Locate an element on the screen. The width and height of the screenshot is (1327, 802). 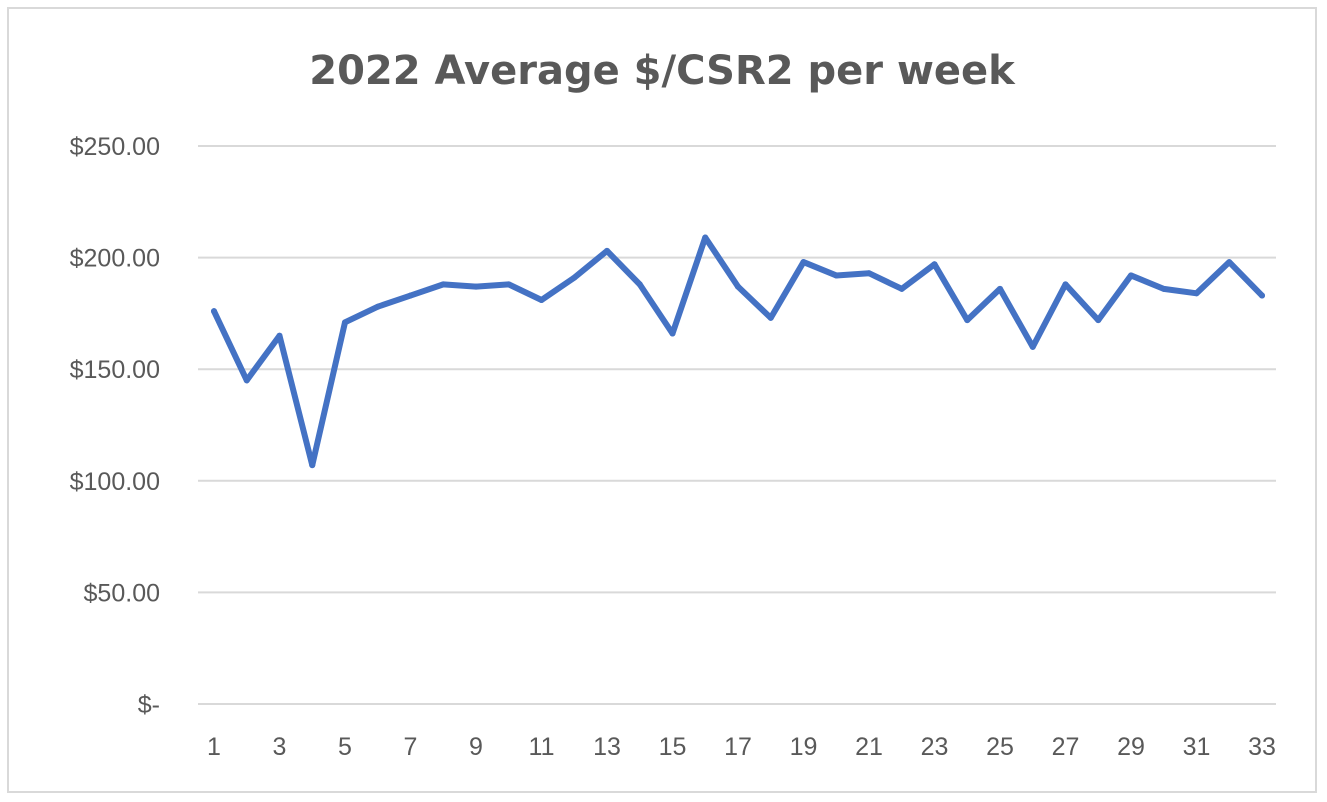
x-axis-ticks: 1 3 5 7 9 11 13 15 17 19 21 23 25 27 29 31 33 is located at coordinates (741, 747).